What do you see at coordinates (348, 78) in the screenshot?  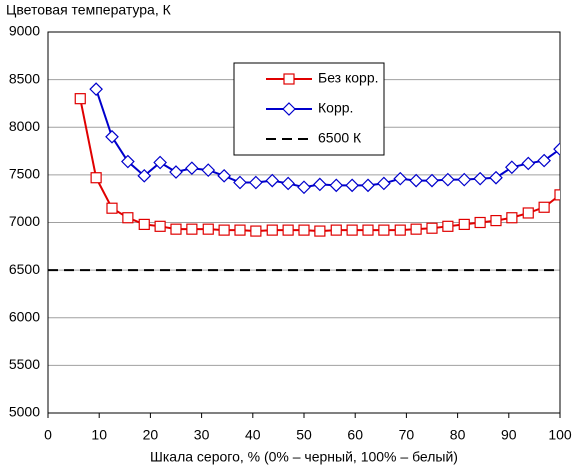 I see `legend-label: Без корр.` at bounding box center [348, 78].